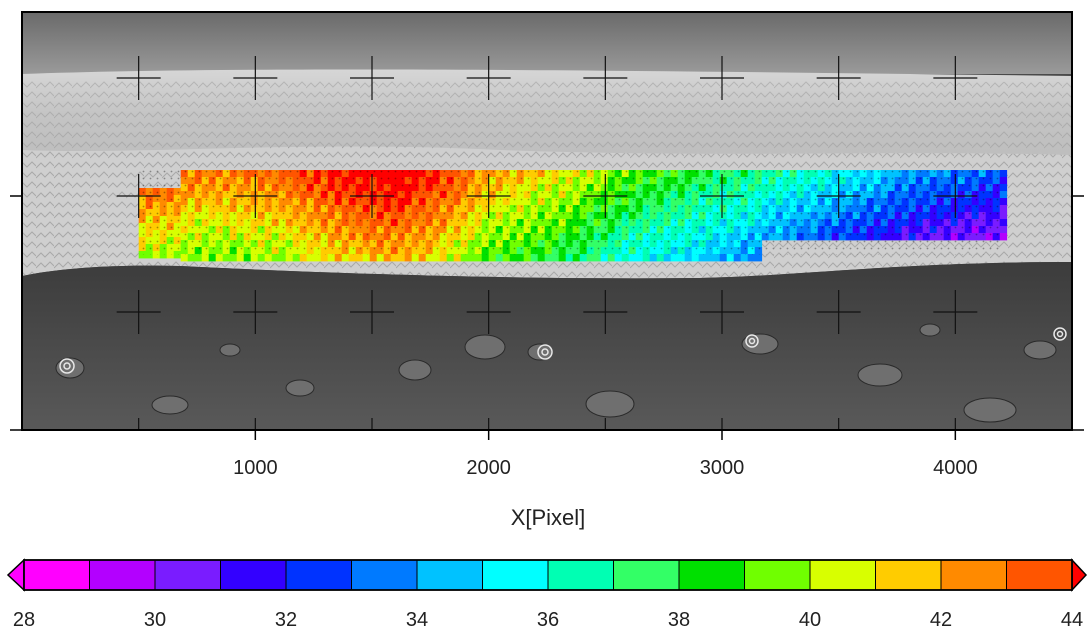 The image size is (1088, 639). What do you see at coordinates (556, 373) in the screenshot?
I see `rocks` at bounding box center [556, 373].